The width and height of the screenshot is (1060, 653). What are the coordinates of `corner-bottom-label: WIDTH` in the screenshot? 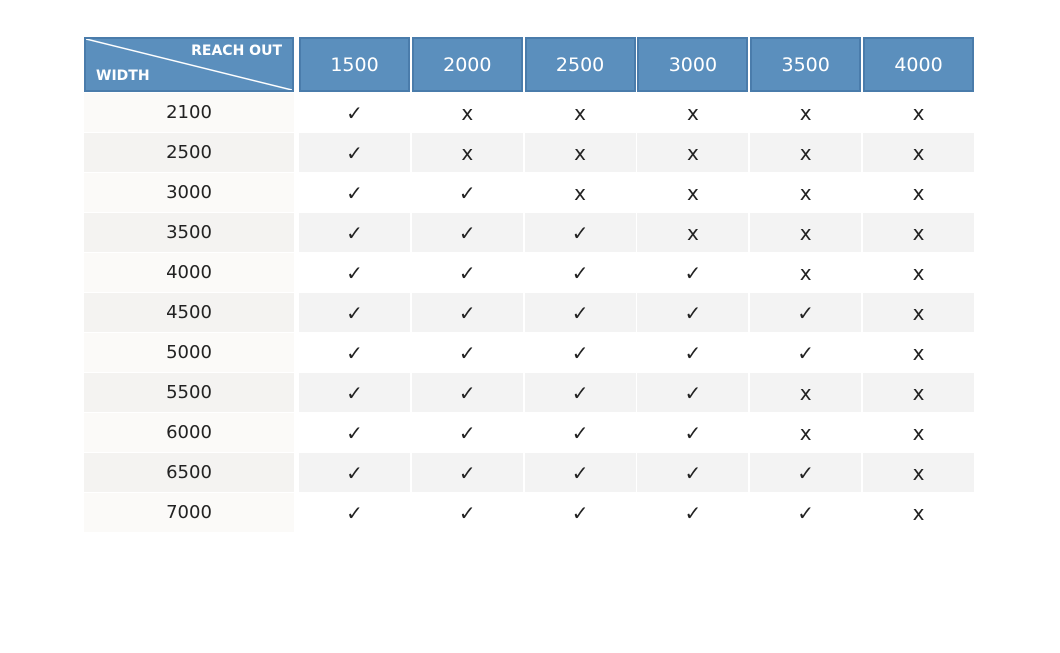 It's located at (123, 76).